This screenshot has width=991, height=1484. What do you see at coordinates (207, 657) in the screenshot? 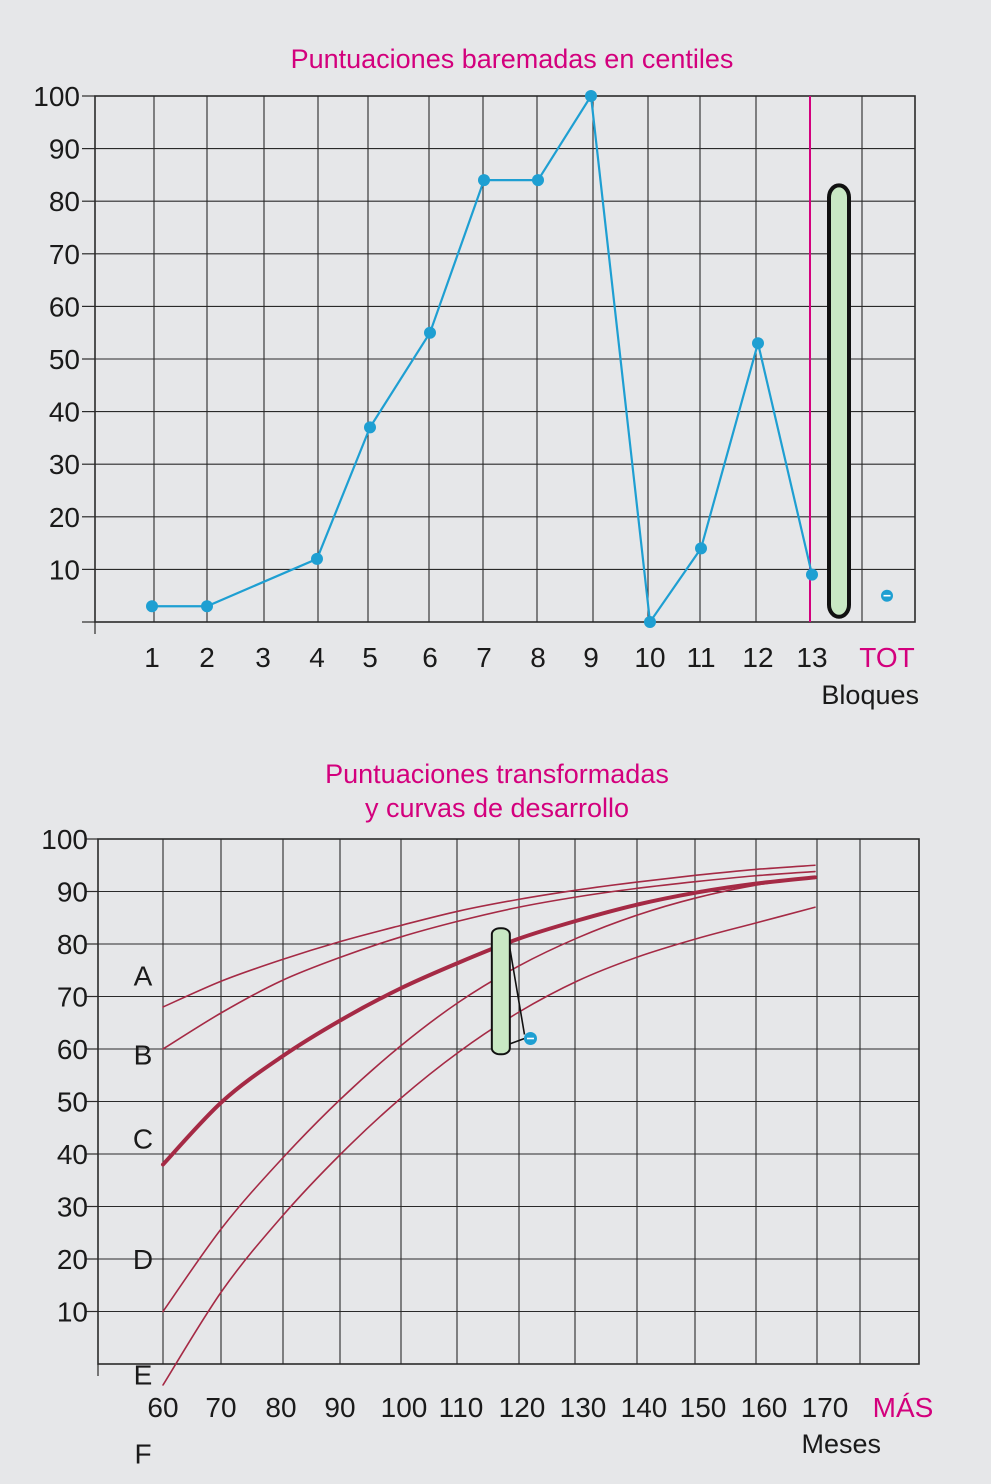
I see `x-tick-label: 2` at bounding box center [207, 657].